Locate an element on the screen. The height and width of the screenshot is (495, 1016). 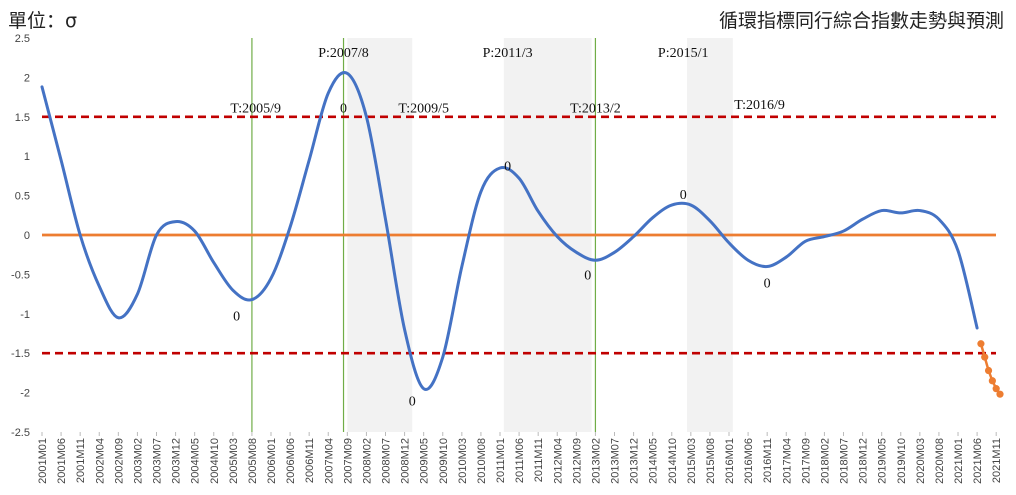
x-tick-label: 2011M06 is located at coordinates (520, 460).